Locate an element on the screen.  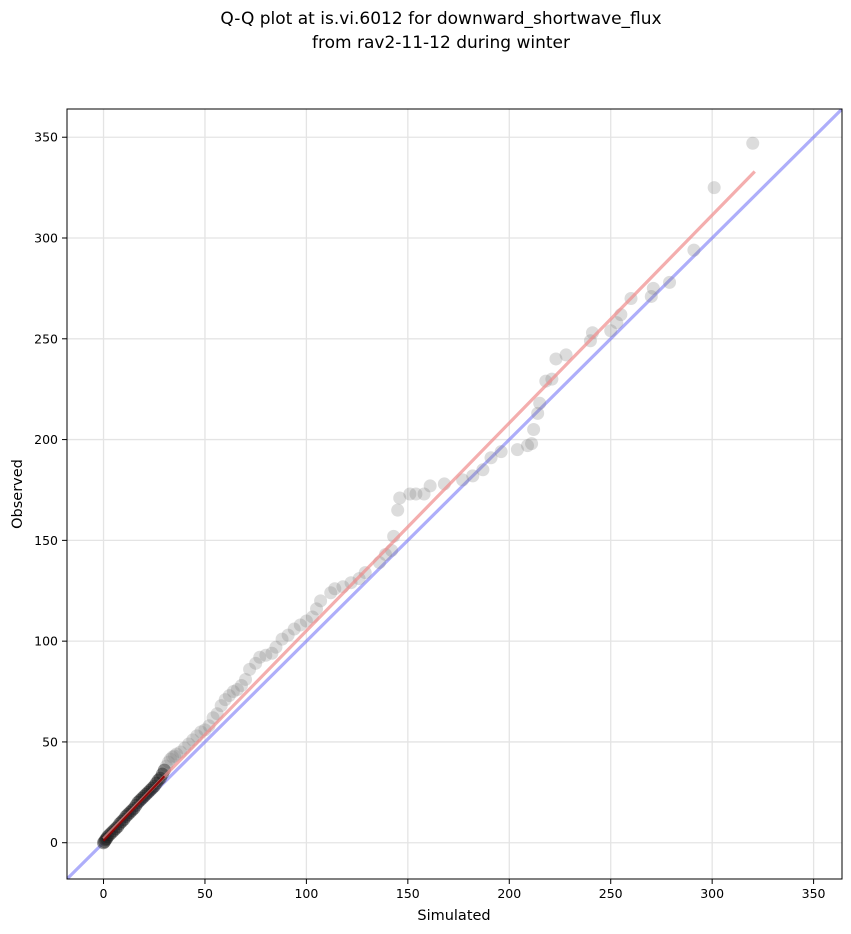
y-tick-label: 250 is located at coordinates (46, 338).